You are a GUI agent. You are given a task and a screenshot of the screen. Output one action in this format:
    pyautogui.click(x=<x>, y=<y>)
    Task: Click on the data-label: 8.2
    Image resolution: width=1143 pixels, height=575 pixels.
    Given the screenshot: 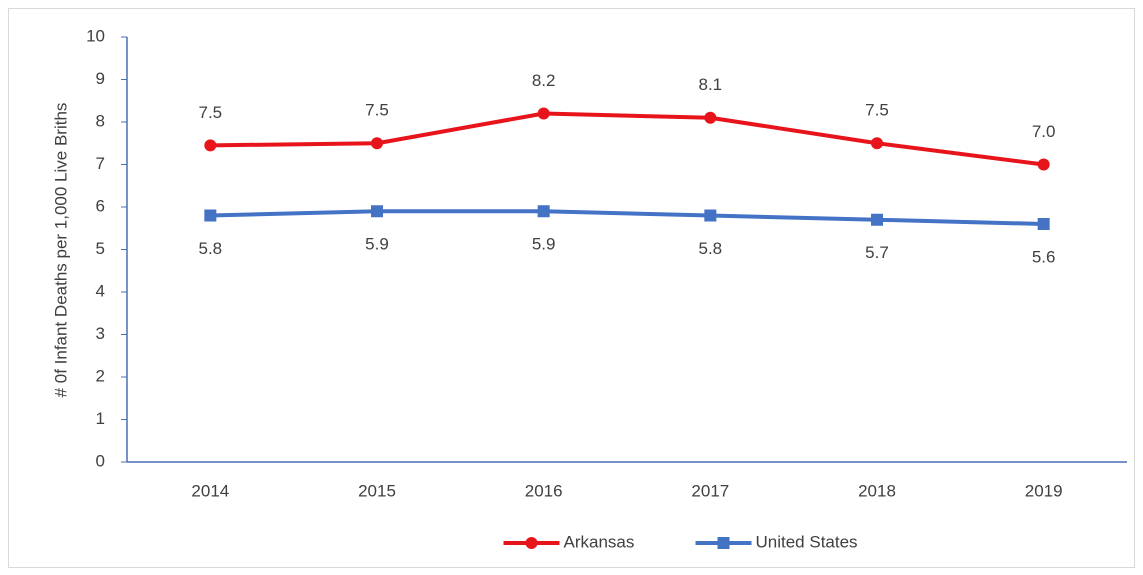 What is the action you would take?
    pyautogui.click(x=544, y=80)
    